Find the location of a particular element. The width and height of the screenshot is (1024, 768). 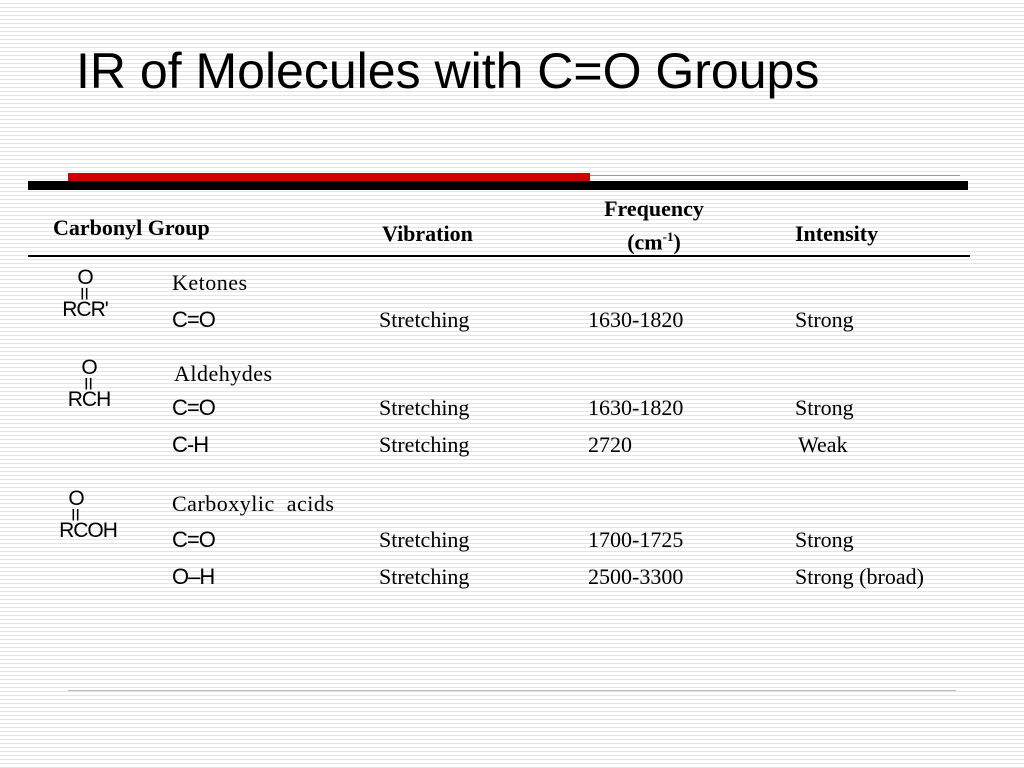

section-name-ketones: Ketones is located at coordinates (210, 282).